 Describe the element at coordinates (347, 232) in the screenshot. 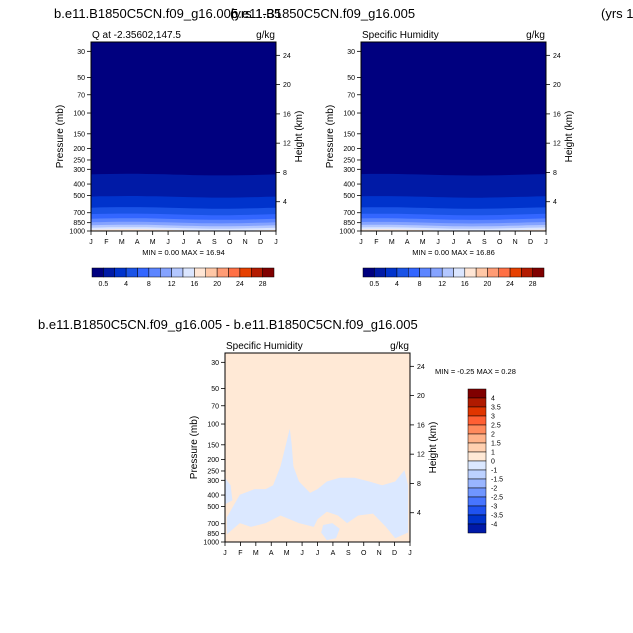

I see `right-pressure-tick-label: 1000` at that location.